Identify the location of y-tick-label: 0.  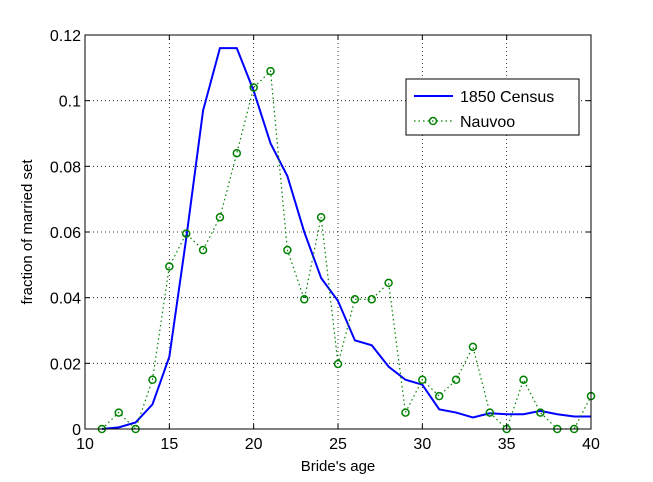
(76, 430).